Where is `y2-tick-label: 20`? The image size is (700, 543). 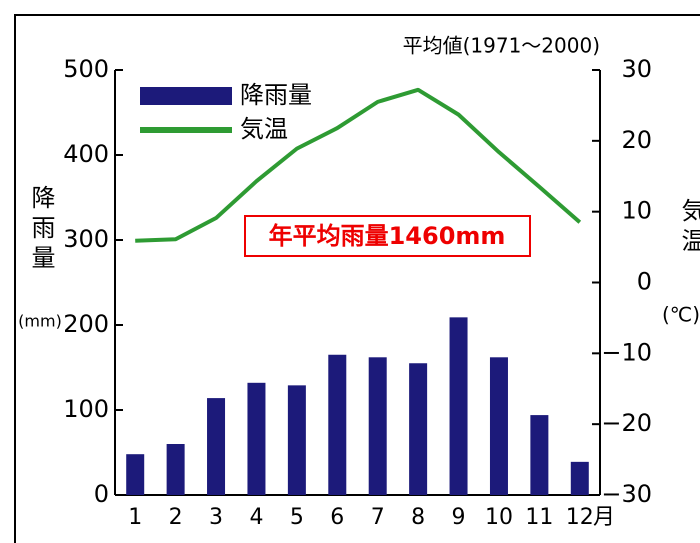 y2-tick-label: 20 is located at coordinates (636, 140).